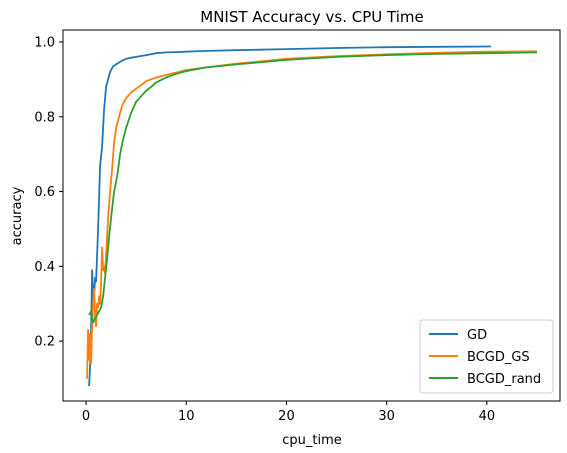  I want to click on x-tick-label: 10, so click(186, 416).